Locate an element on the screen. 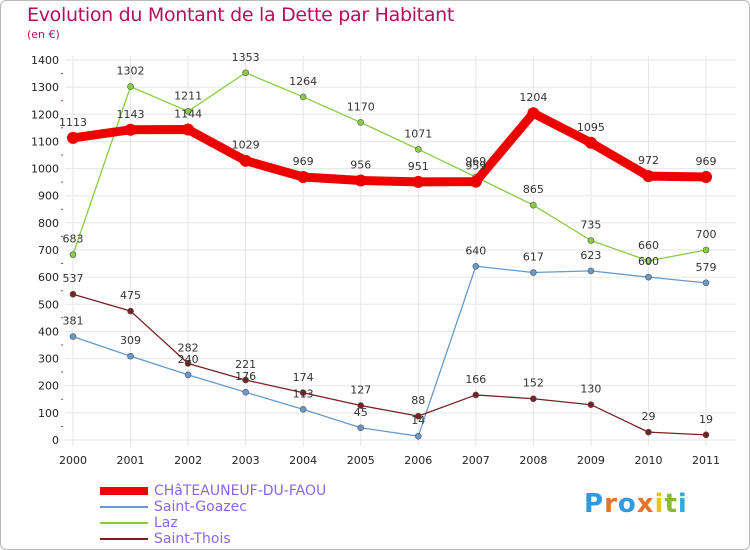 The height and width of the screenshot is (550, 750). y-tick-label: 400 is located at coordinates (48, 331).